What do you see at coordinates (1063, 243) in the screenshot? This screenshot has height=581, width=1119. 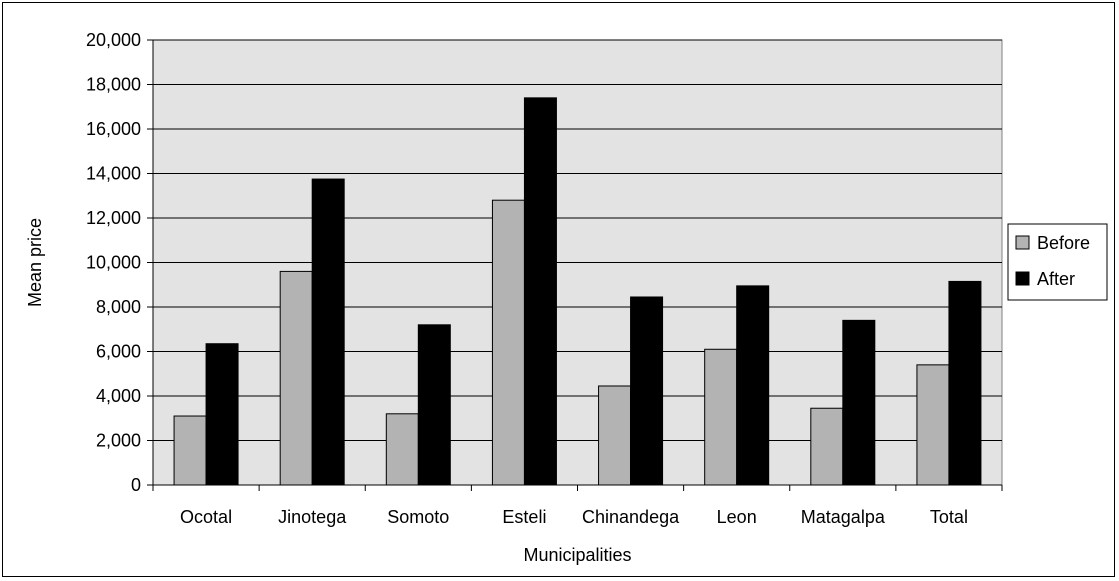 I see `legend-label-before: Before` at bounding box center [1063, 243].